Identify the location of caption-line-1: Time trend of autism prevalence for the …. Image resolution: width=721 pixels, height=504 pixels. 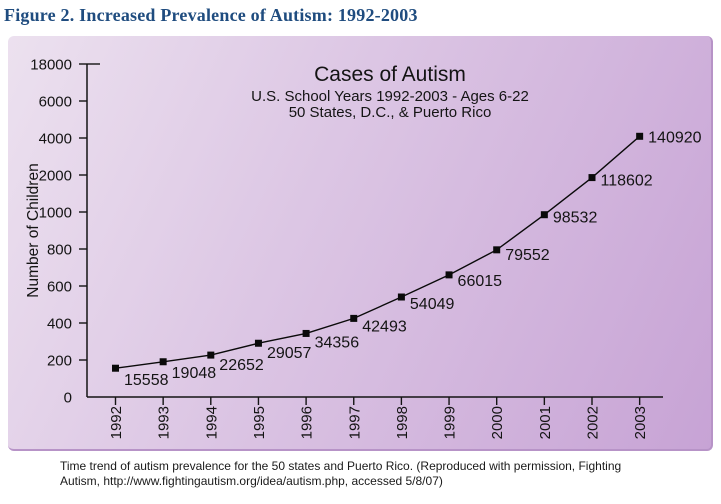
(341, 466).